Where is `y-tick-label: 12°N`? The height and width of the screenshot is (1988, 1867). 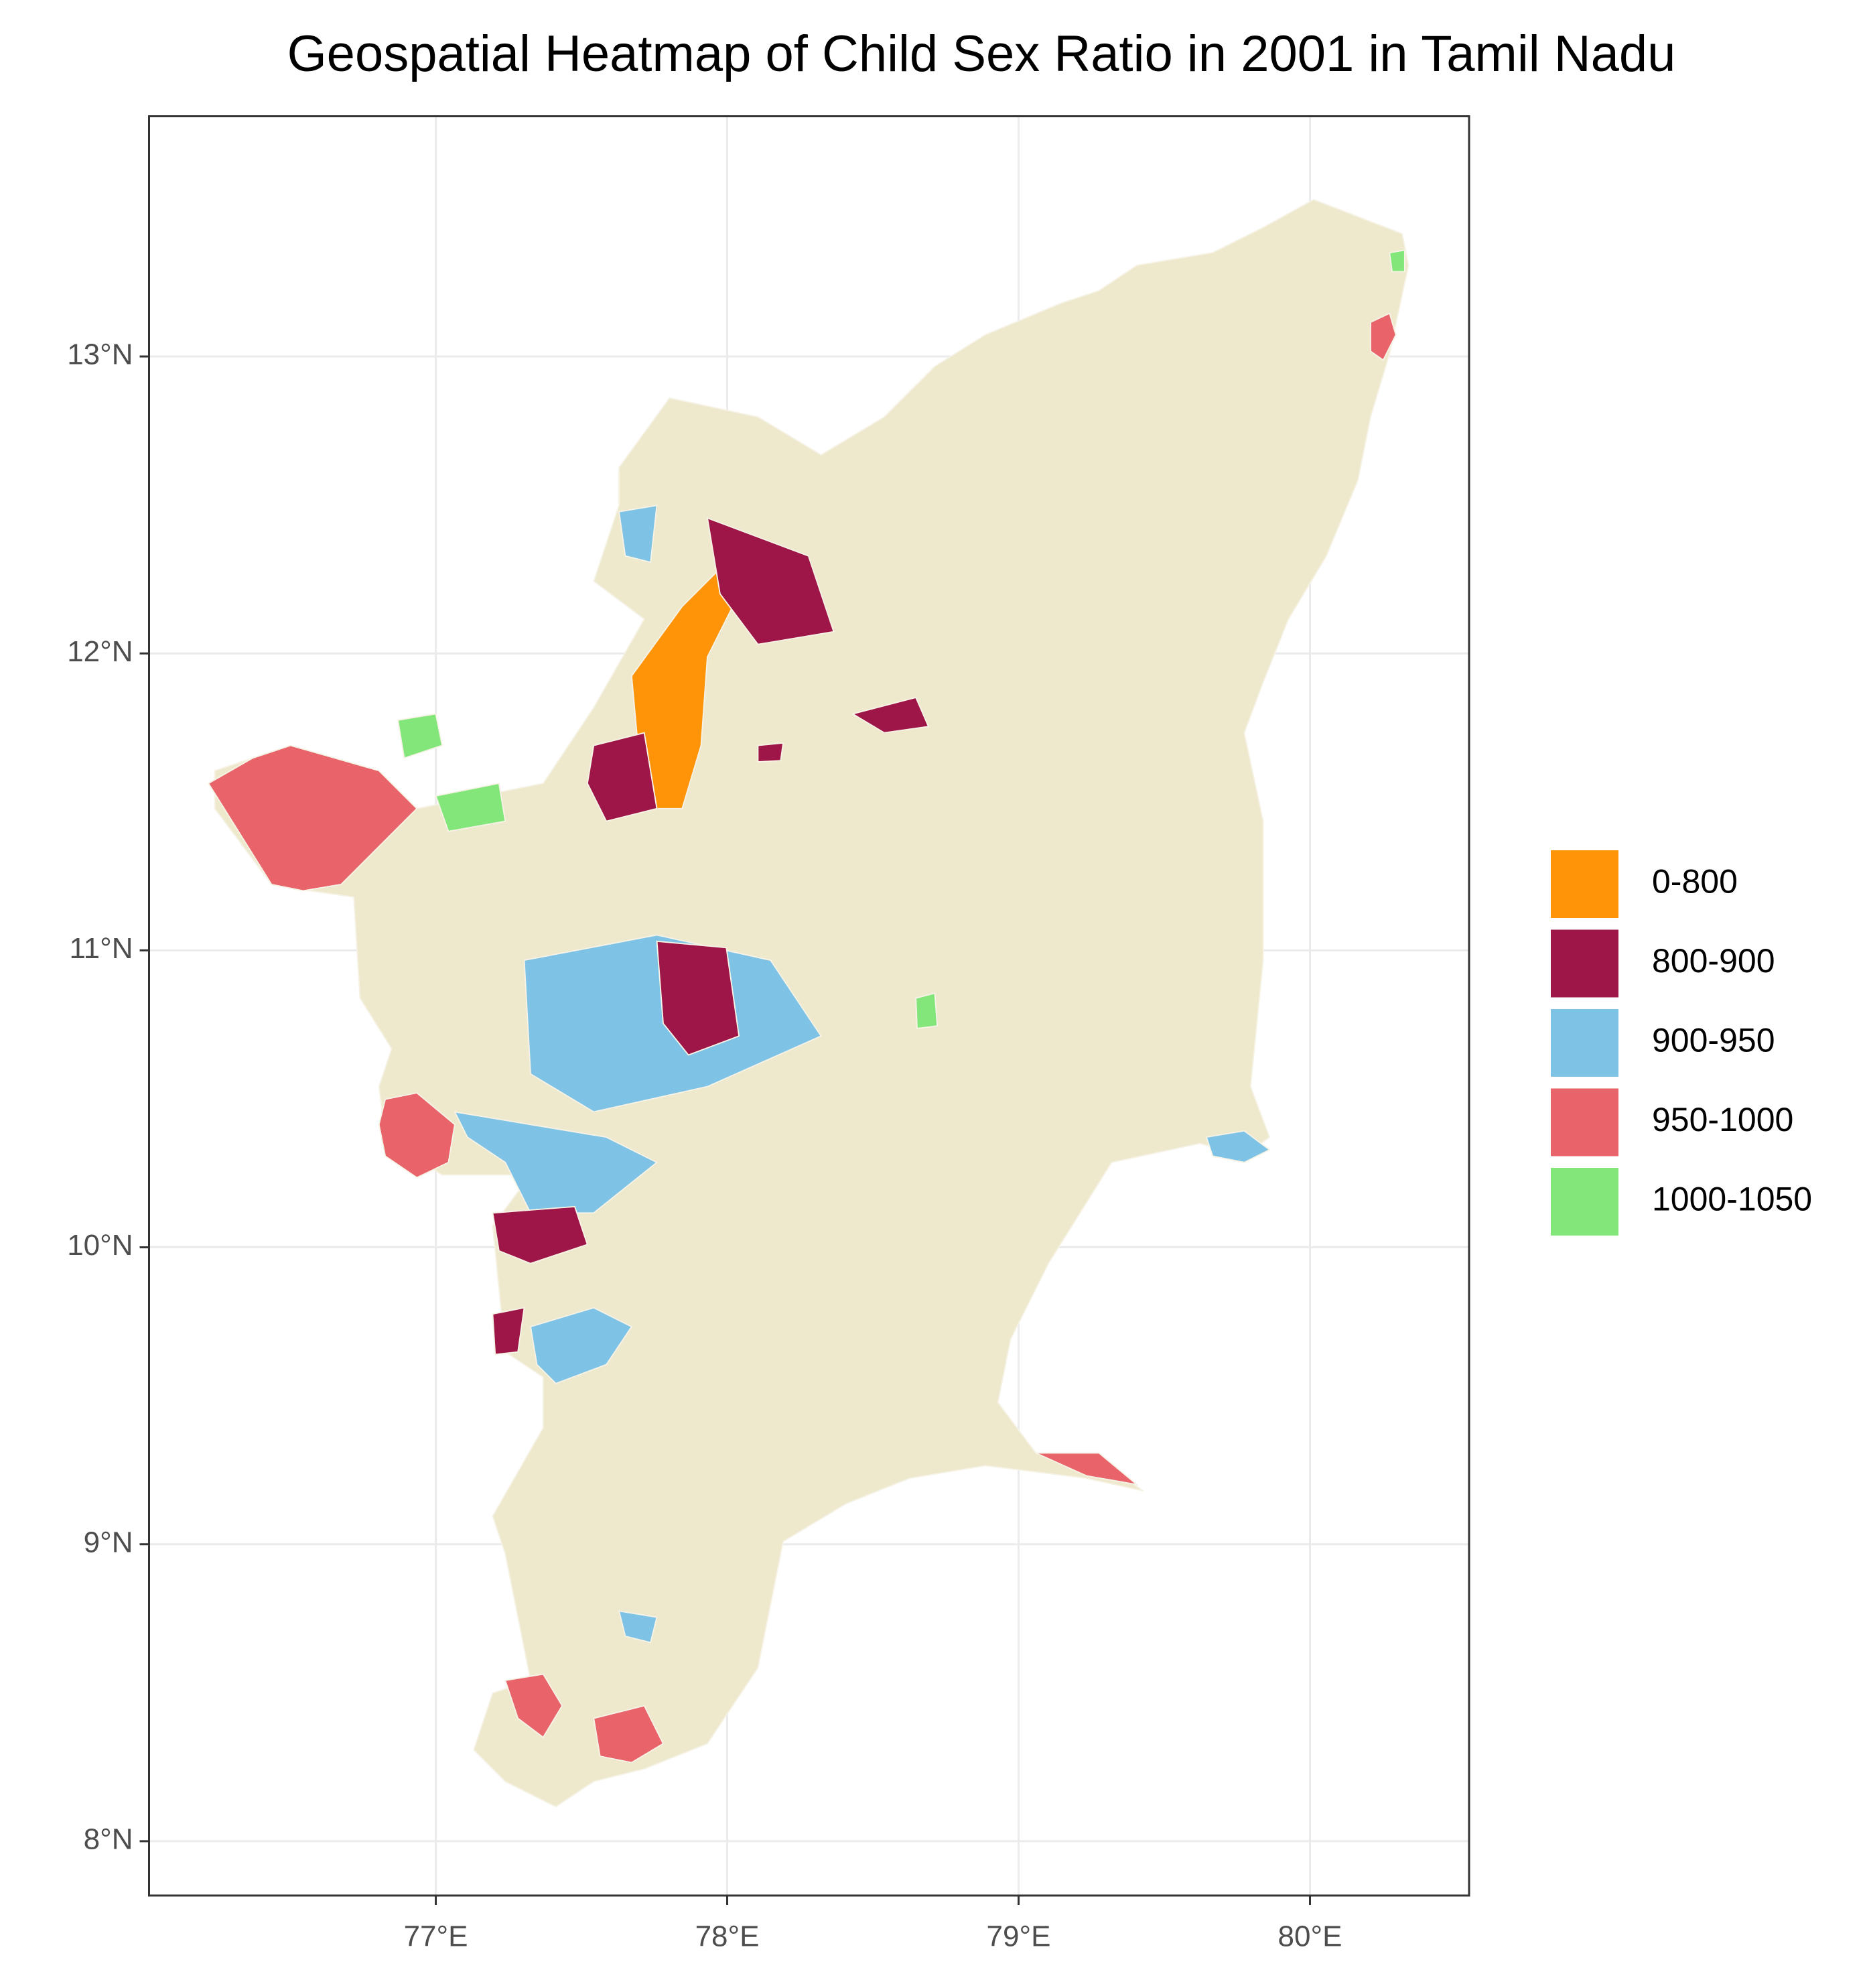
y-tick-label: 12°N is located at coordinates (100, 651).